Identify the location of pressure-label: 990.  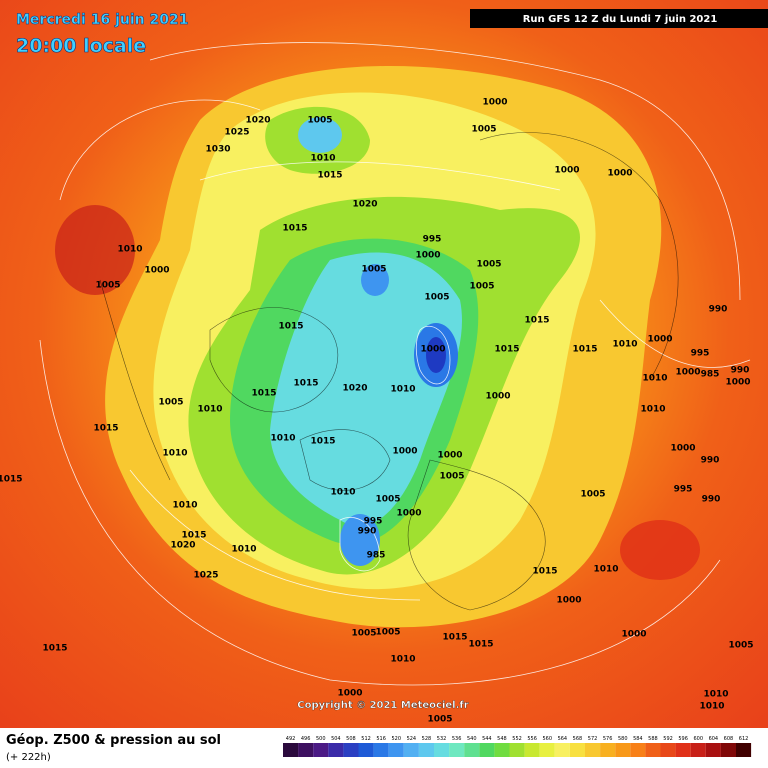
(710, 461).